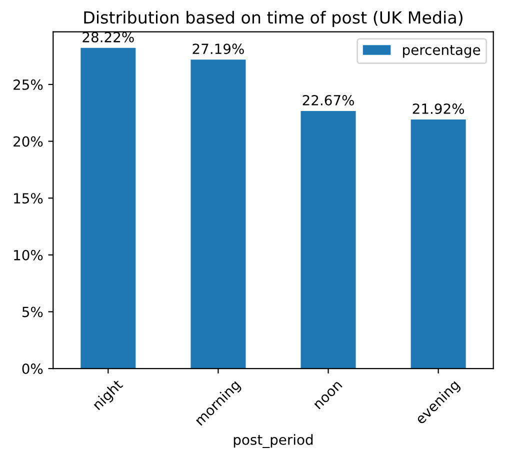 The image size is (506, 455). What do you see at coordinates (32, 312) in the screenshot?
I see `y-tick-label: 5%` at bounding box center [32, 312].